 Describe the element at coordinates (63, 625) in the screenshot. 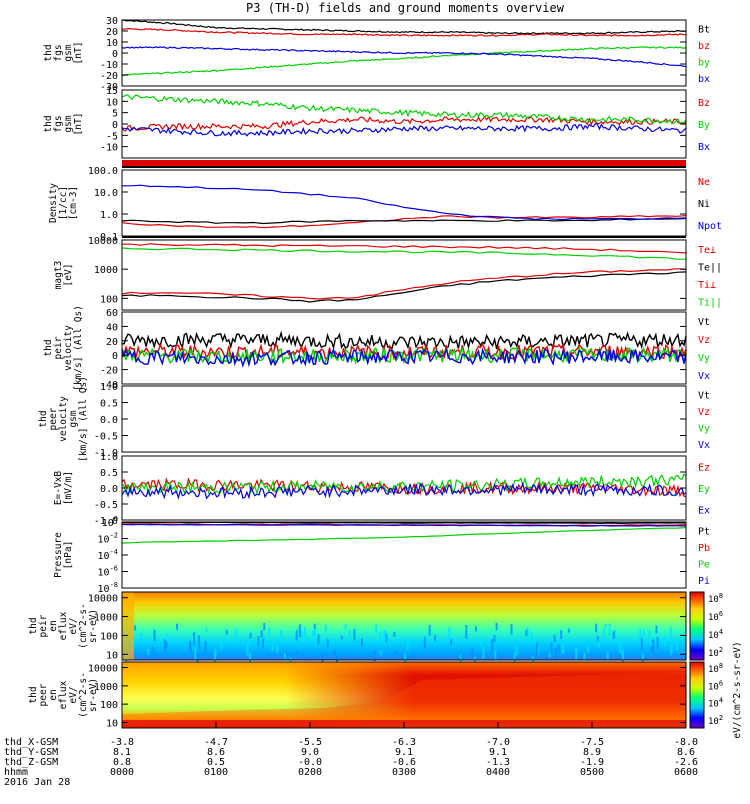

I see `y-axis-label: eflux` at that location.